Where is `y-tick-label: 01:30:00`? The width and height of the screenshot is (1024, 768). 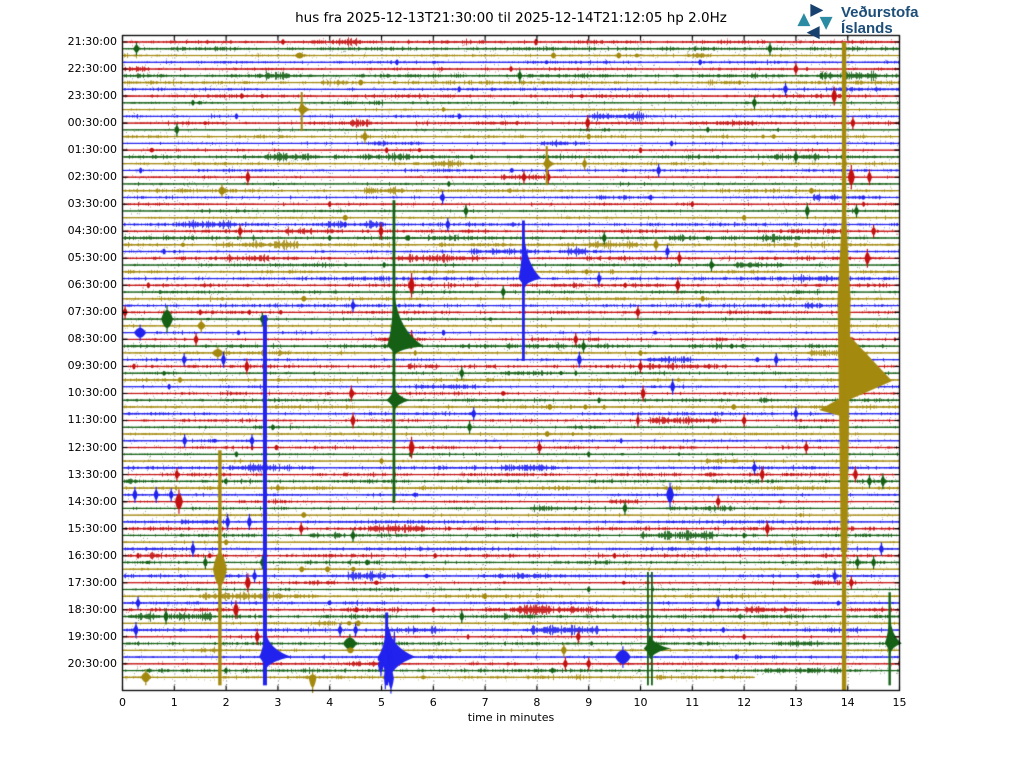
y-tick-label: 01:30:00 is located at coordinates (92, 150).